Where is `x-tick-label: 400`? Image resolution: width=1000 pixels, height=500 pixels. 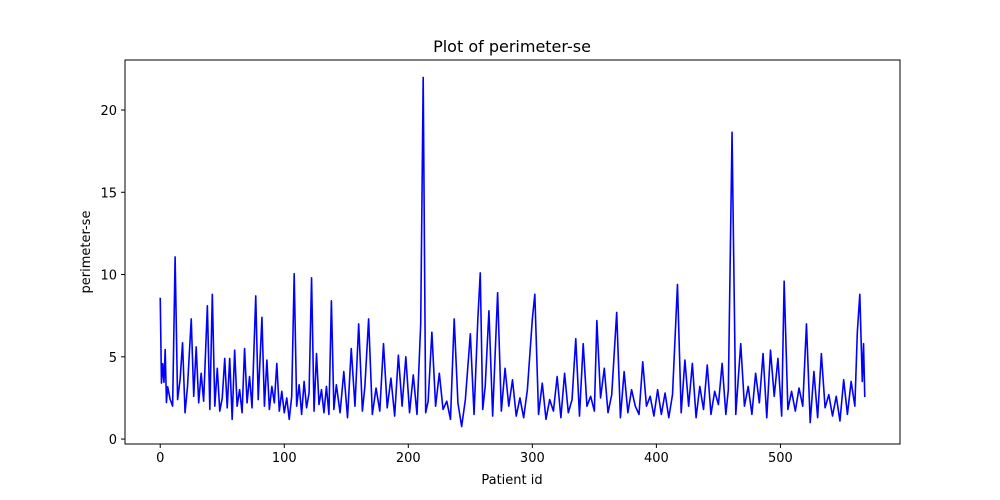 x-tick-label: 400 is located at coordinates (656, 458).